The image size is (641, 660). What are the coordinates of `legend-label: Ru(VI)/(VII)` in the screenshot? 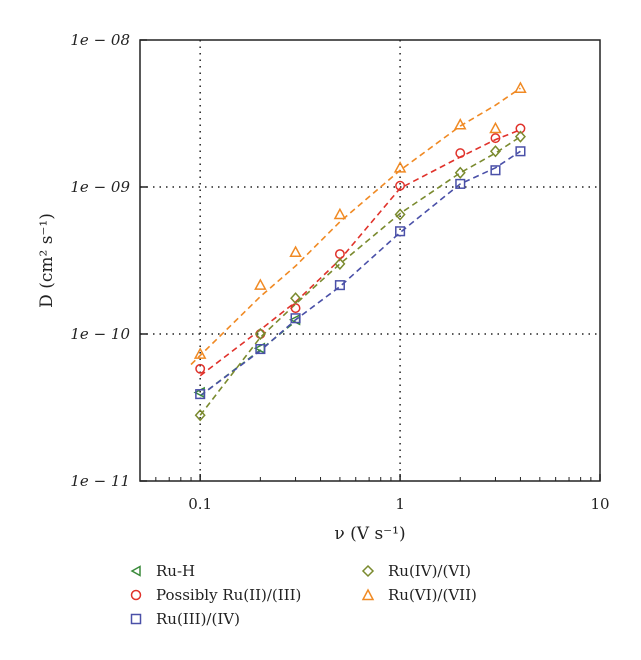 It's located at (432, 595).